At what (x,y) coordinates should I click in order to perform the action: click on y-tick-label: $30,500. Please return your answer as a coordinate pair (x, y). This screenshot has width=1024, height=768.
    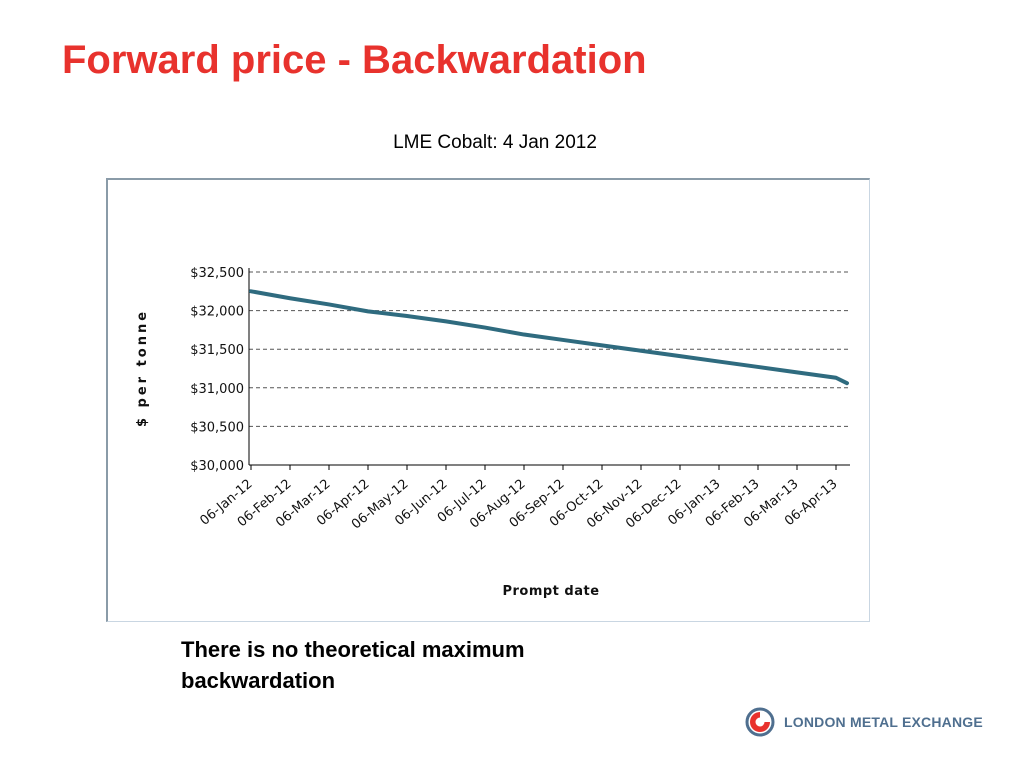
    Looking at the image, I should click on (217, 427).